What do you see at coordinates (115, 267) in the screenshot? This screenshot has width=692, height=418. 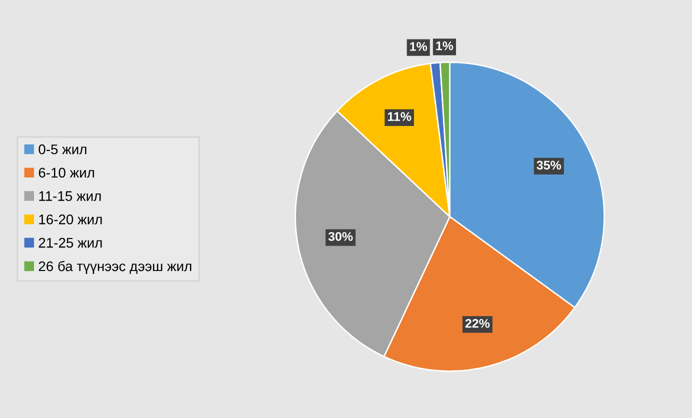 I see `legend-label: 26 ба түүнээс дээш жил` at bounding box center [115, 267].